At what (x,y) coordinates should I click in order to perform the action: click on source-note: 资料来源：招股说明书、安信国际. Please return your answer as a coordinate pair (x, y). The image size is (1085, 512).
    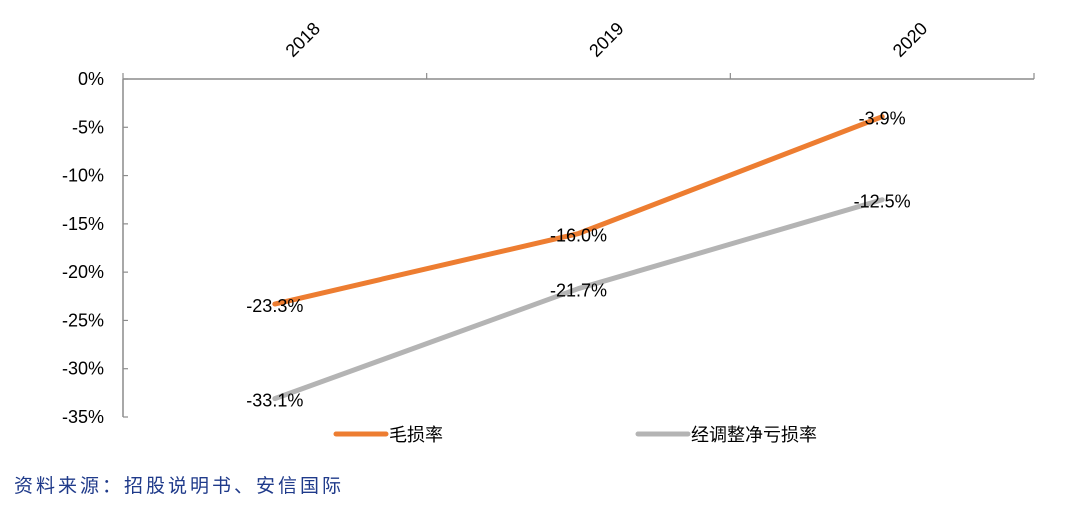
    Looking at the image, I should click on (179, 486).